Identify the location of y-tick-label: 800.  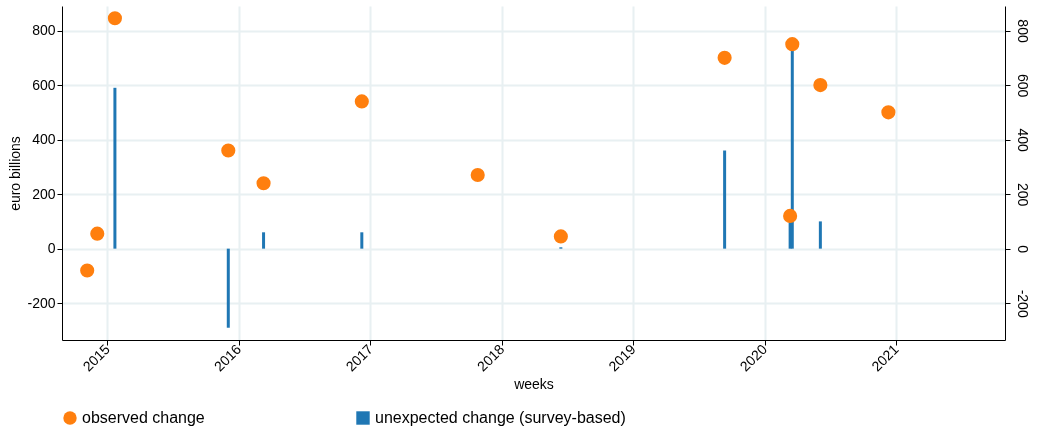
(44, 30).